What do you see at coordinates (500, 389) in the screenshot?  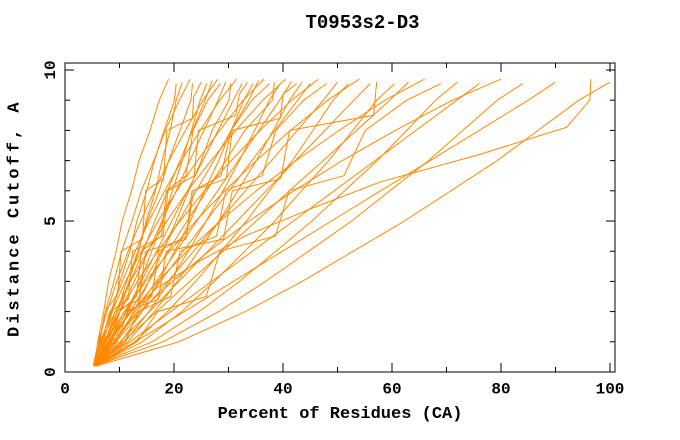 I see `x-axis-tick-label: 80` at bounding box center [500, 389].